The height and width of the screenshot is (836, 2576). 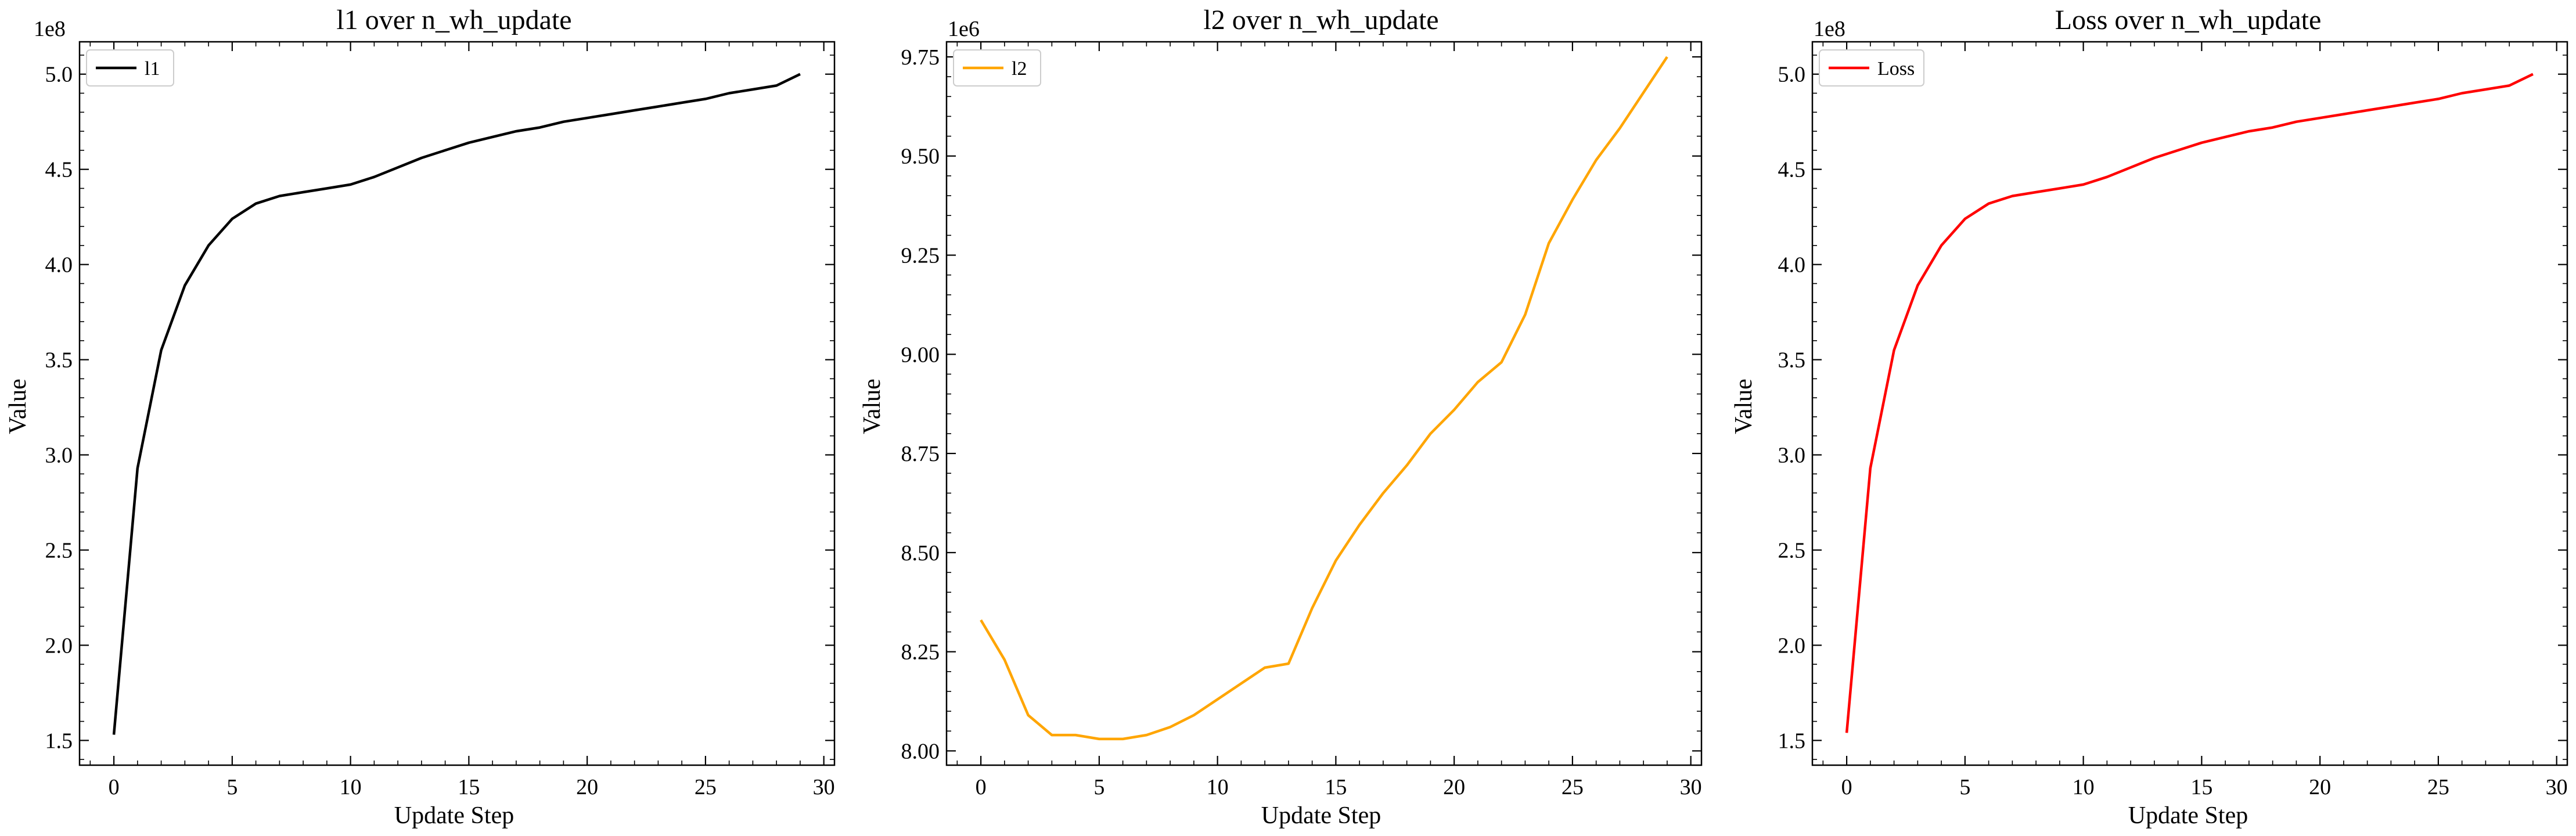 I want to click on chart-title: l1 over n_wh_update, so click(x=453, y=20).